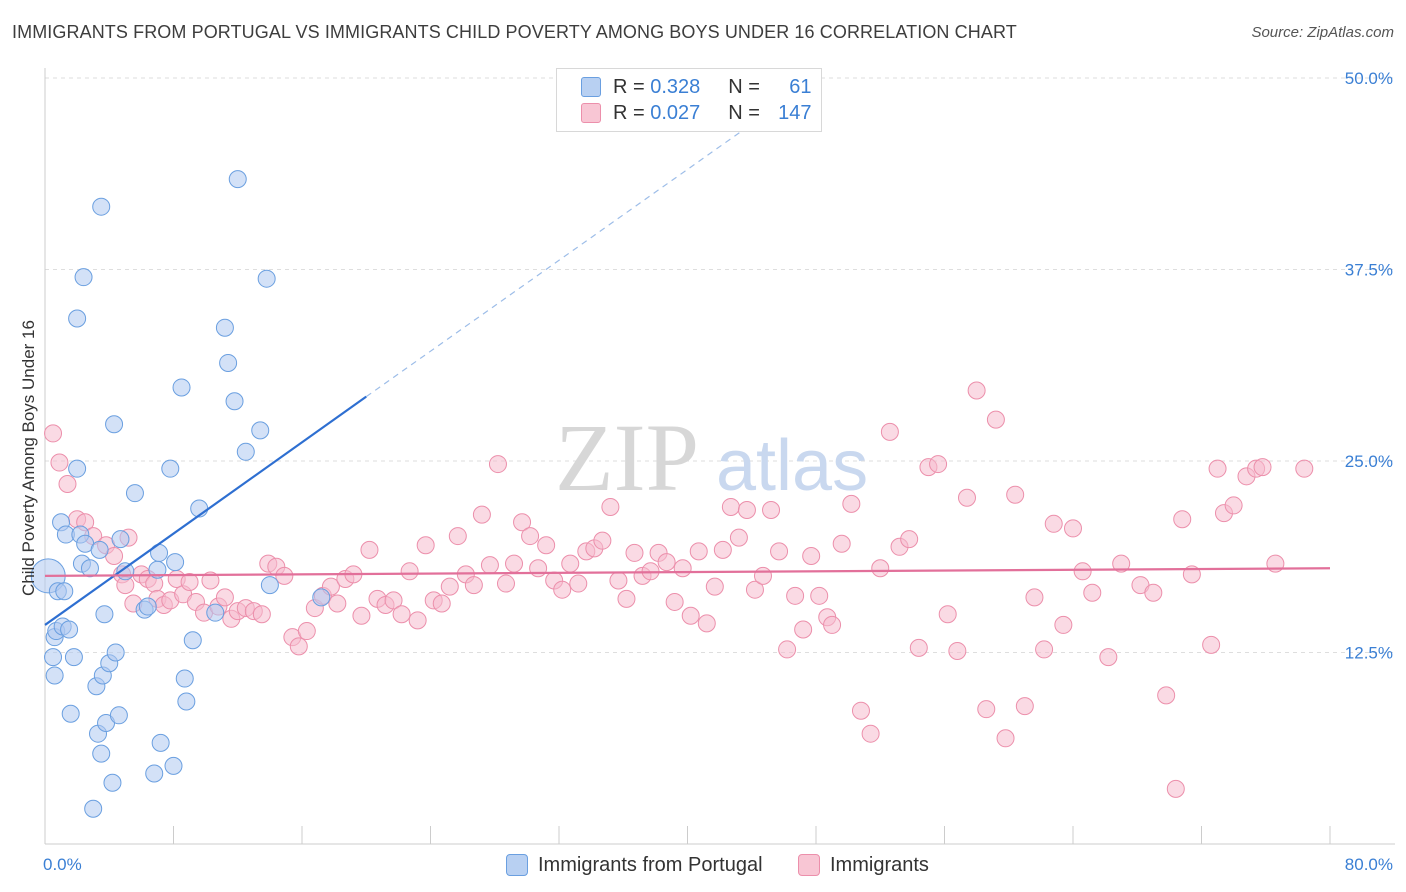 The height and width of the screenshot is (892, 1406). What do you see at coordinates (1369, 270) in the screenshot?
I see `y-tick-label: 37.5%` at bounding box center [1369, 270].